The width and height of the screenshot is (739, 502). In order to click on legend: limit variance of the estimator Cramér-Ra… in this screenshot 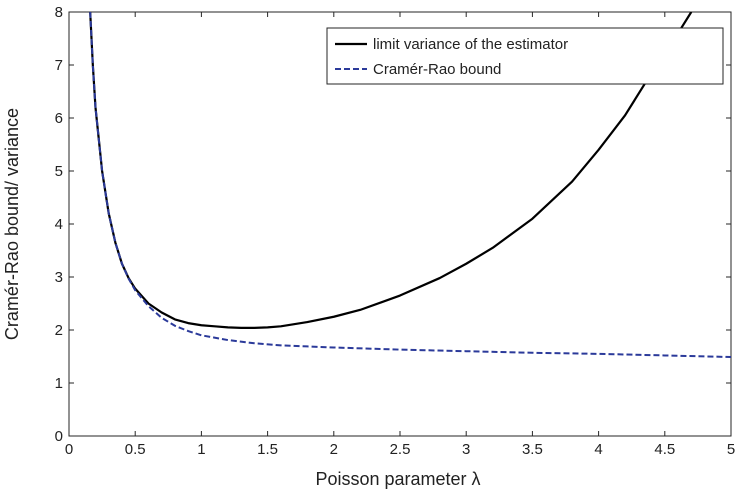, I will do `click(525, 56)`.